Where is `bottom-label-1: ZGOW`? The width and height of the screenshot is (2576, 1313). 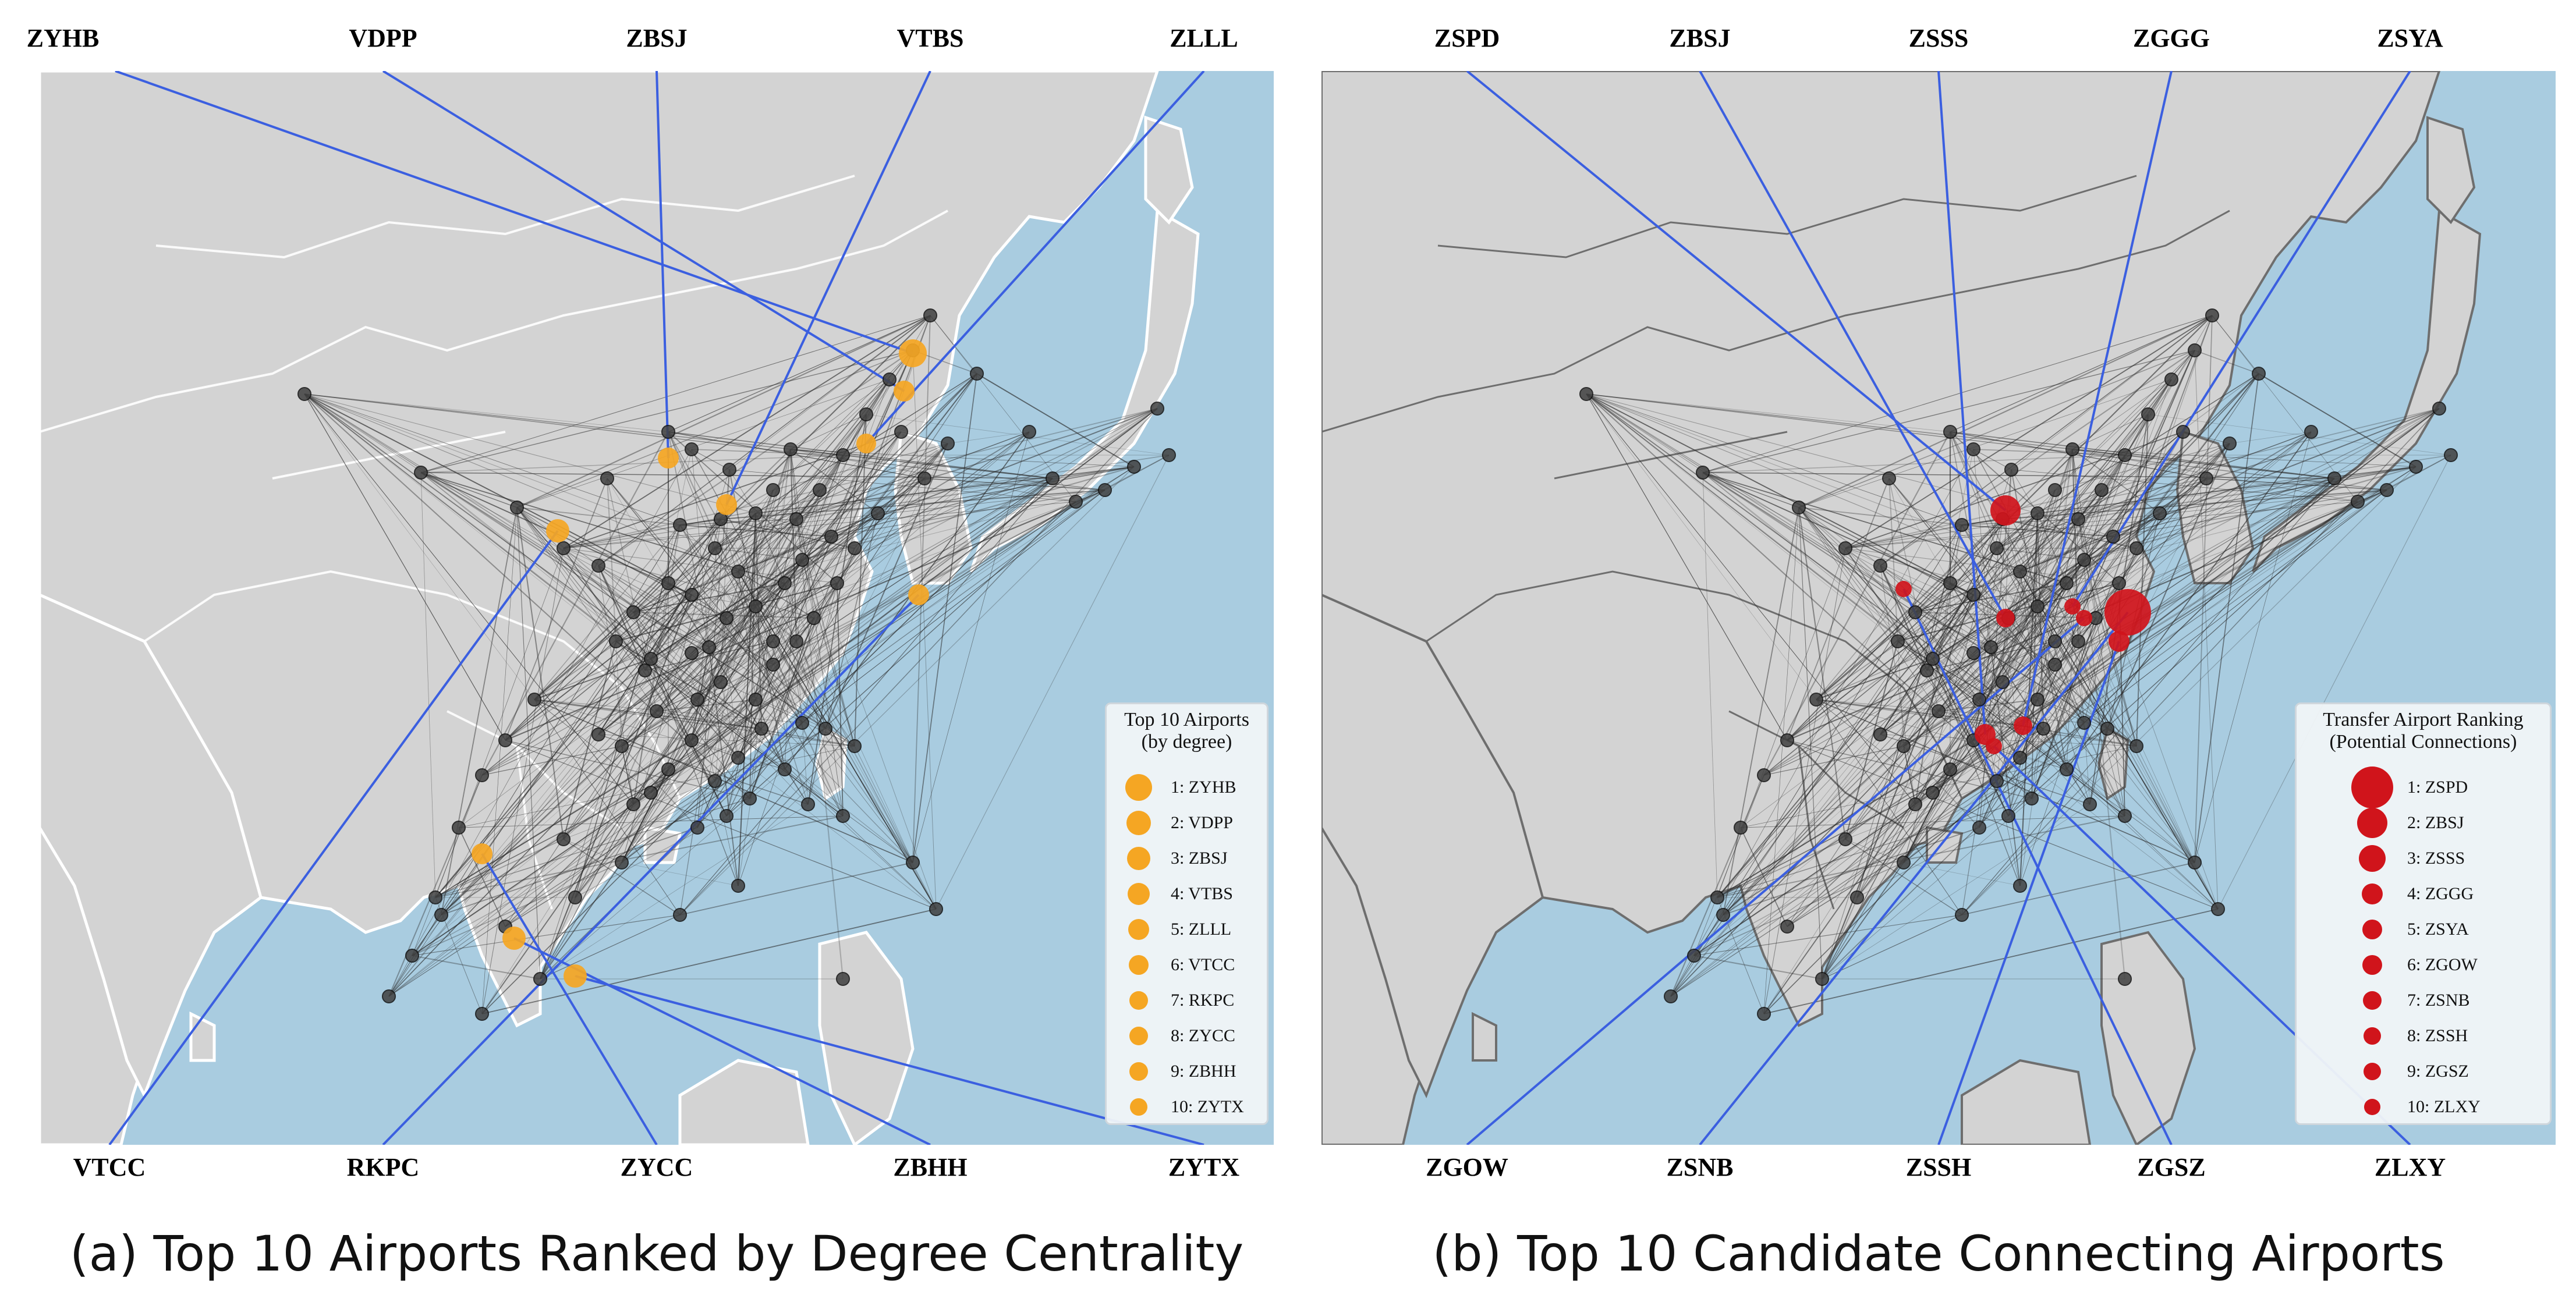 bottom-label-1: ZGOW is located at coordinates (1467, 1167).